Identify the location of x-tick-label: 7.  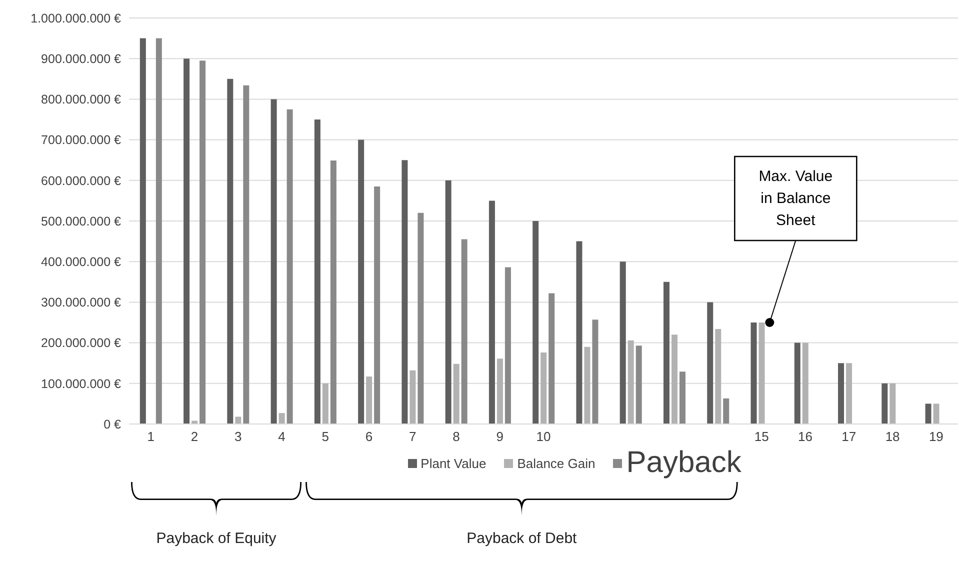
(412, 436).